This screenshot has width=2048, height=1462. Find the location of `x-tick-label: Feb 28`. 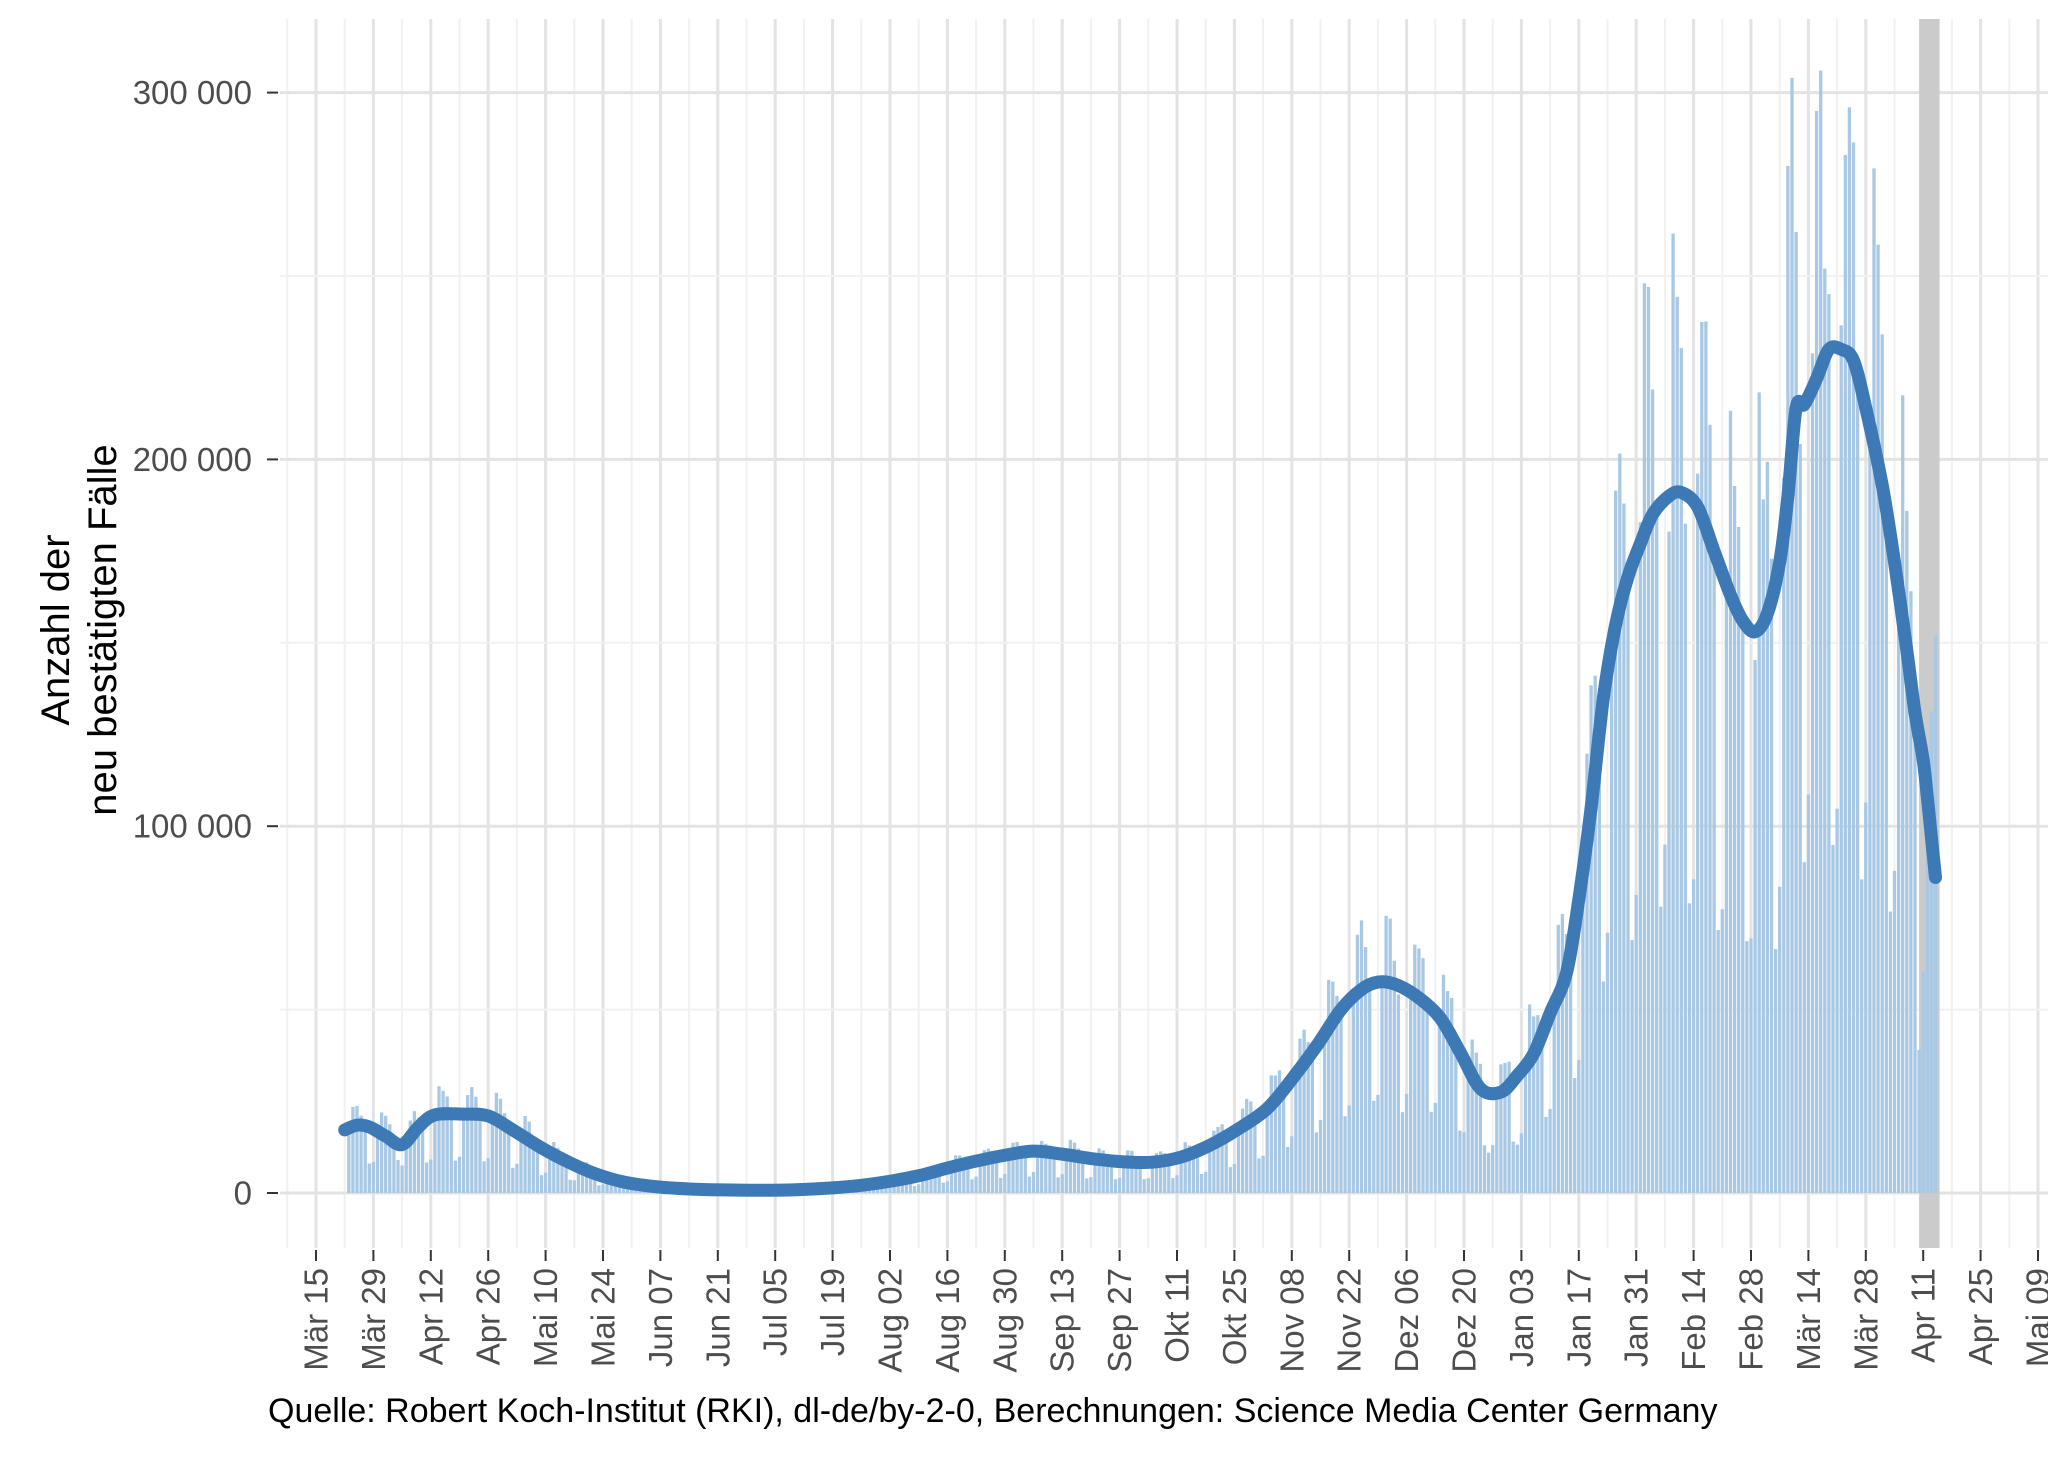

x-tick-label: Feb 28 is located at coordinates (1751, 1319).